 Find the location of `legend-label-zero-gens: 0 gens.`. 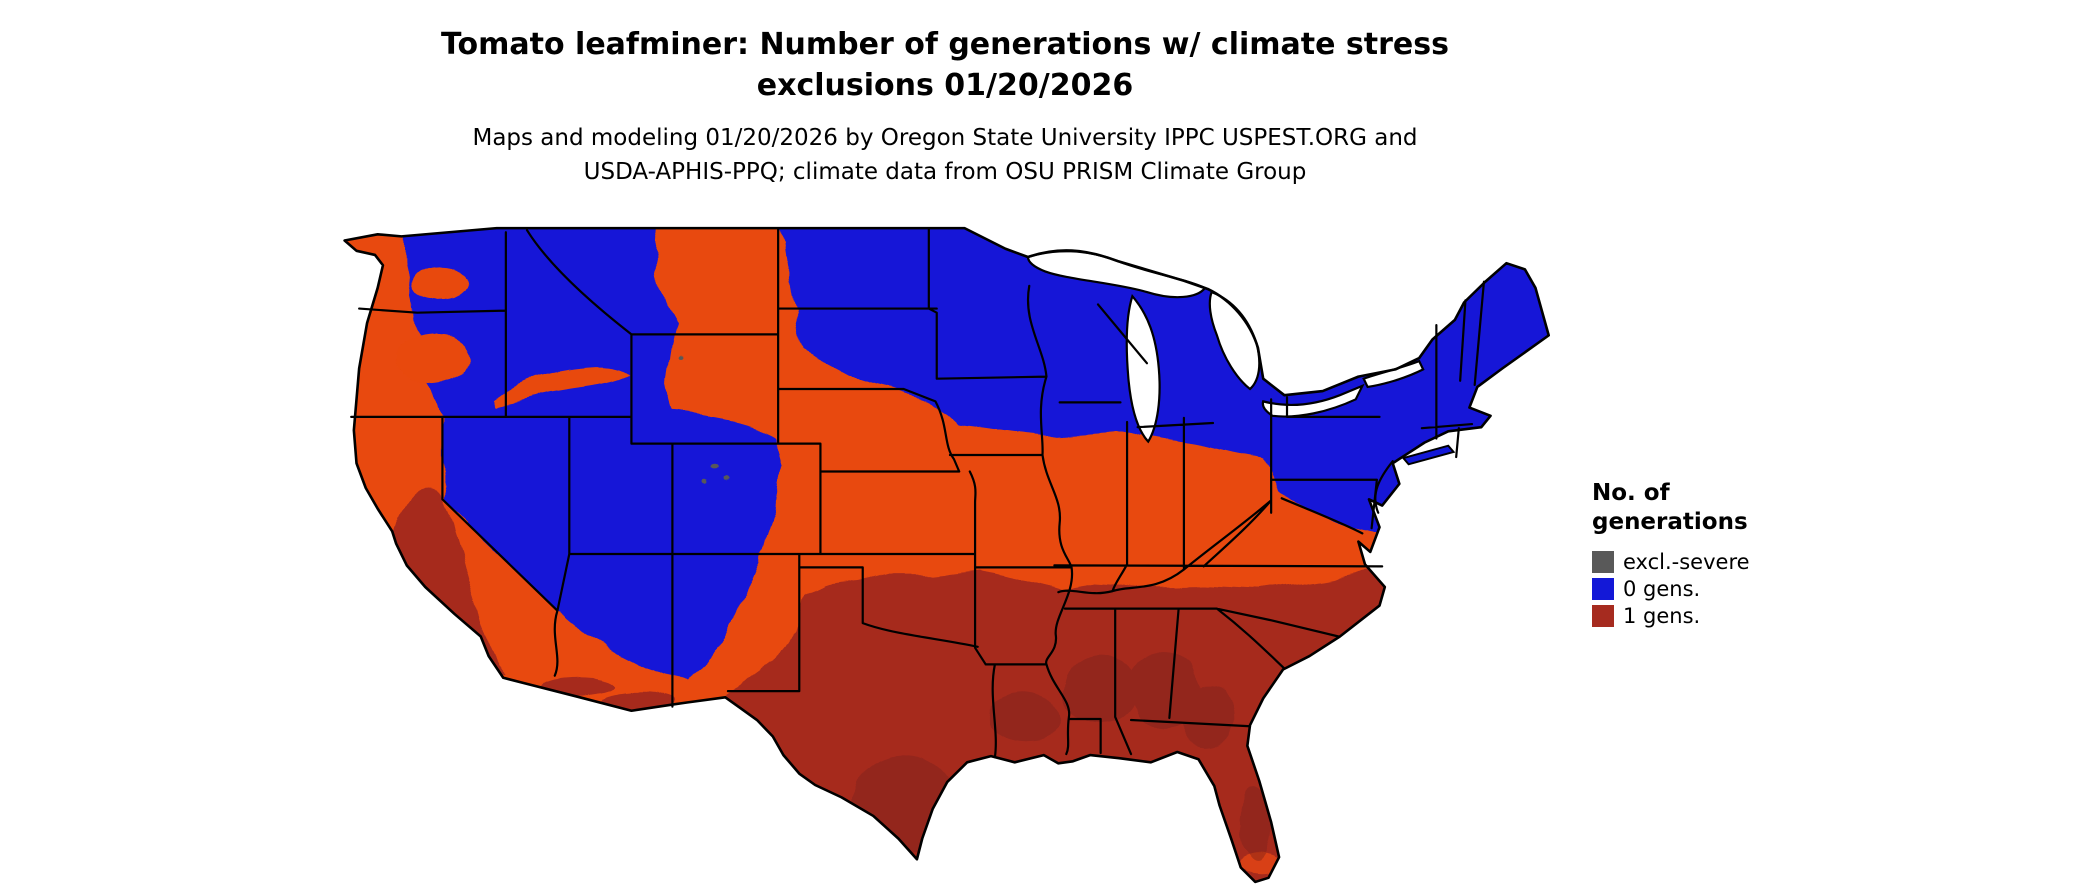

legend-label-zero-gens: 0 gens. is located at coordinates (1662, 588).